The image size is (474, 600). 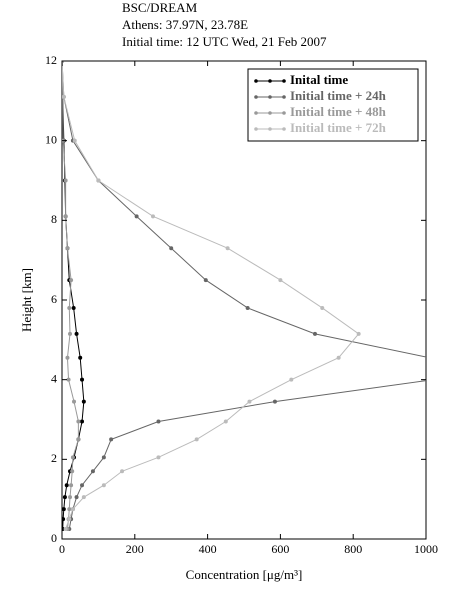 What do you see at coordinates (353, 549) in the screenshot?
I see `x-tick-label: 800` at bounding box center [353, 549].